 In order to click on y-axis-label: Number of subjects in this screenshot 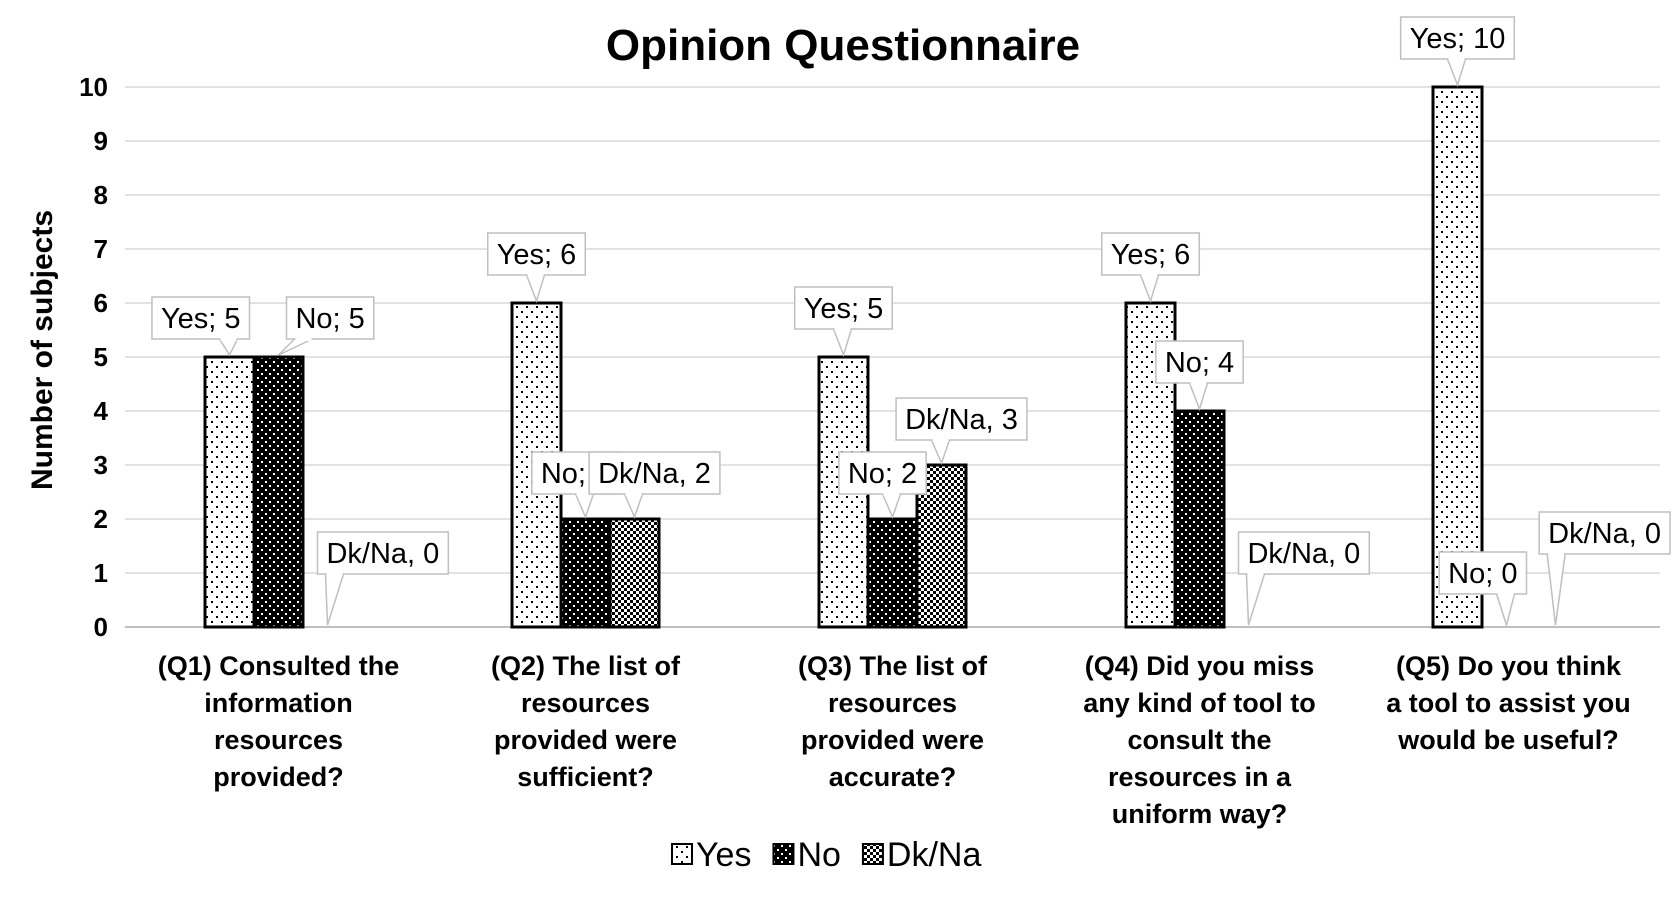, I will do `click(42, 350)`.